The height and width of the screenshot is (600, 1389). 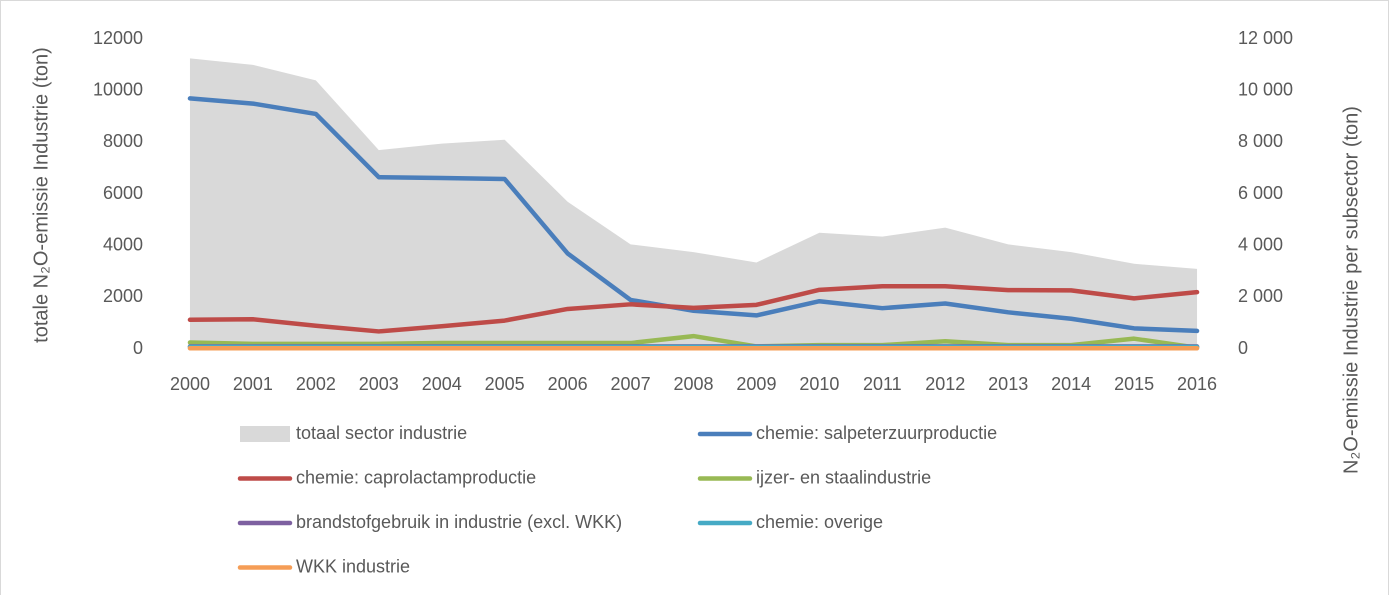 What do you see at coordinates (843, 477) in the screenshot?
I see `legend-label: ijzer- en staalindustrie` at bounding box center [843, 477].